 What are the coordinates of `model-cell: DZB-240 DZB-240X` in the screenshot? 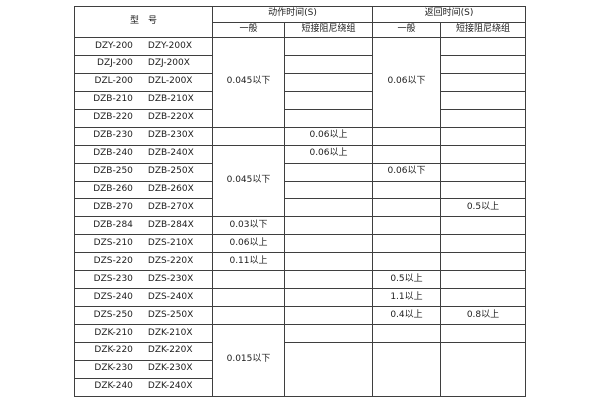 It's located at (143, 154).